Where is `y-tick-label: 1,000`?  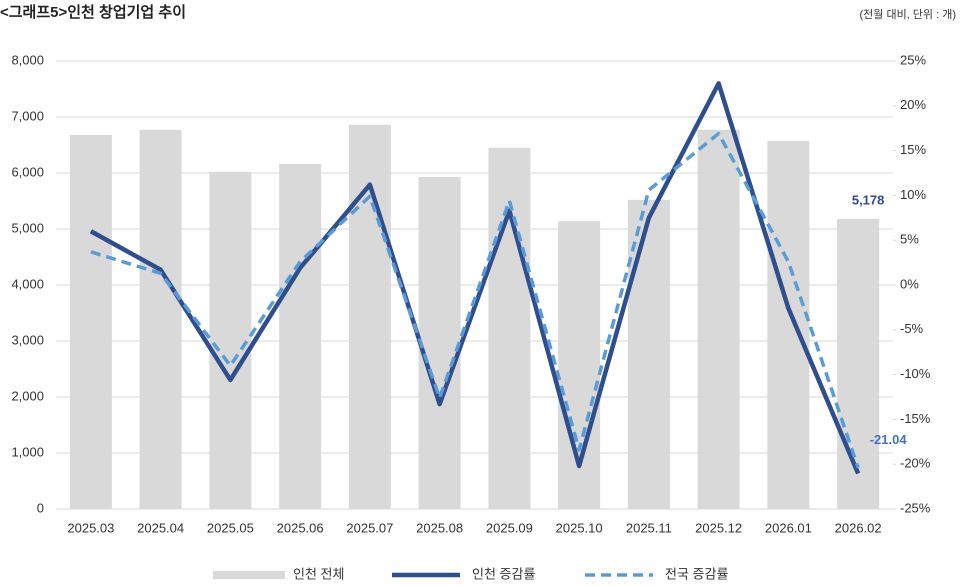
y-tick-label: 1,000 is located at coordinates (27, 451).